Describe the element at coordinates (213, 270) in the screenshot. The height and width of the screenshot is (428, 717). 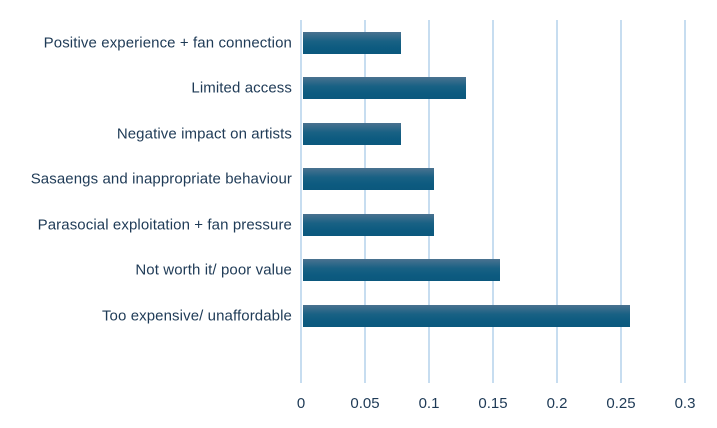
I see `category-label: Not worth it/ poor value` at that location.